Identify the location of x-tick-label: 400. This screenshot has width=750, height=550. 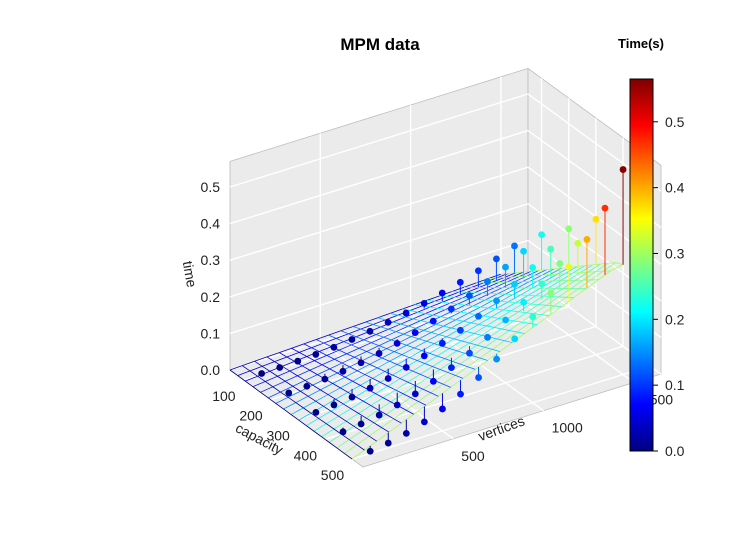
(306, 455).